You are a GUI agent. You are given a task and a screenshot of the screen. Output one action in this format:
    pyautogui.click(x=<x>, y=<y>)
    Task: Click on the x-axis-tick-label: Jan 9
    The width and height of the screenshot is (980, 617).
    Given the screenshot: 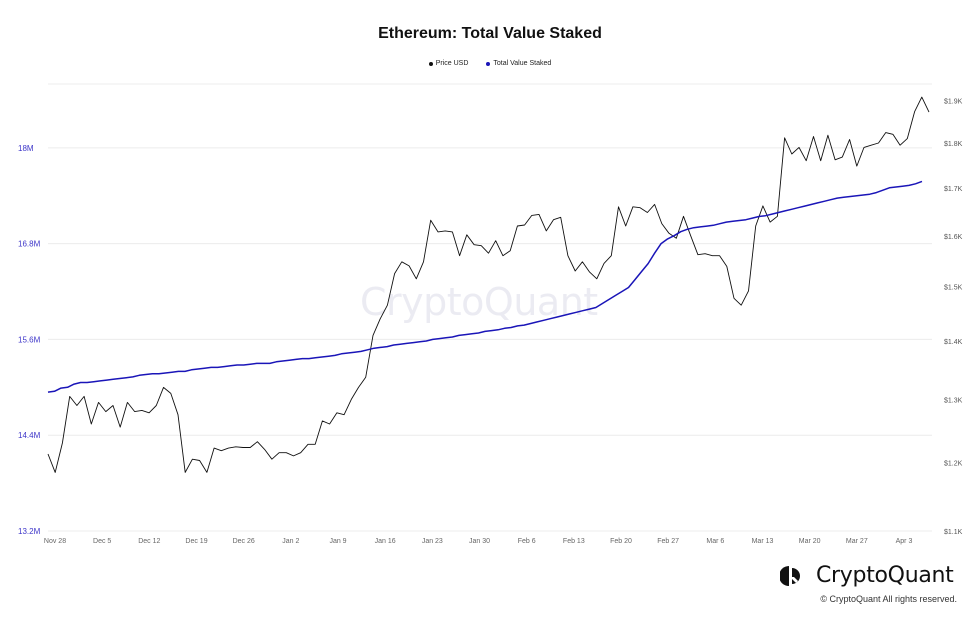 What is the action you would take?
    pyautogui.click(x=337, y=541)
    